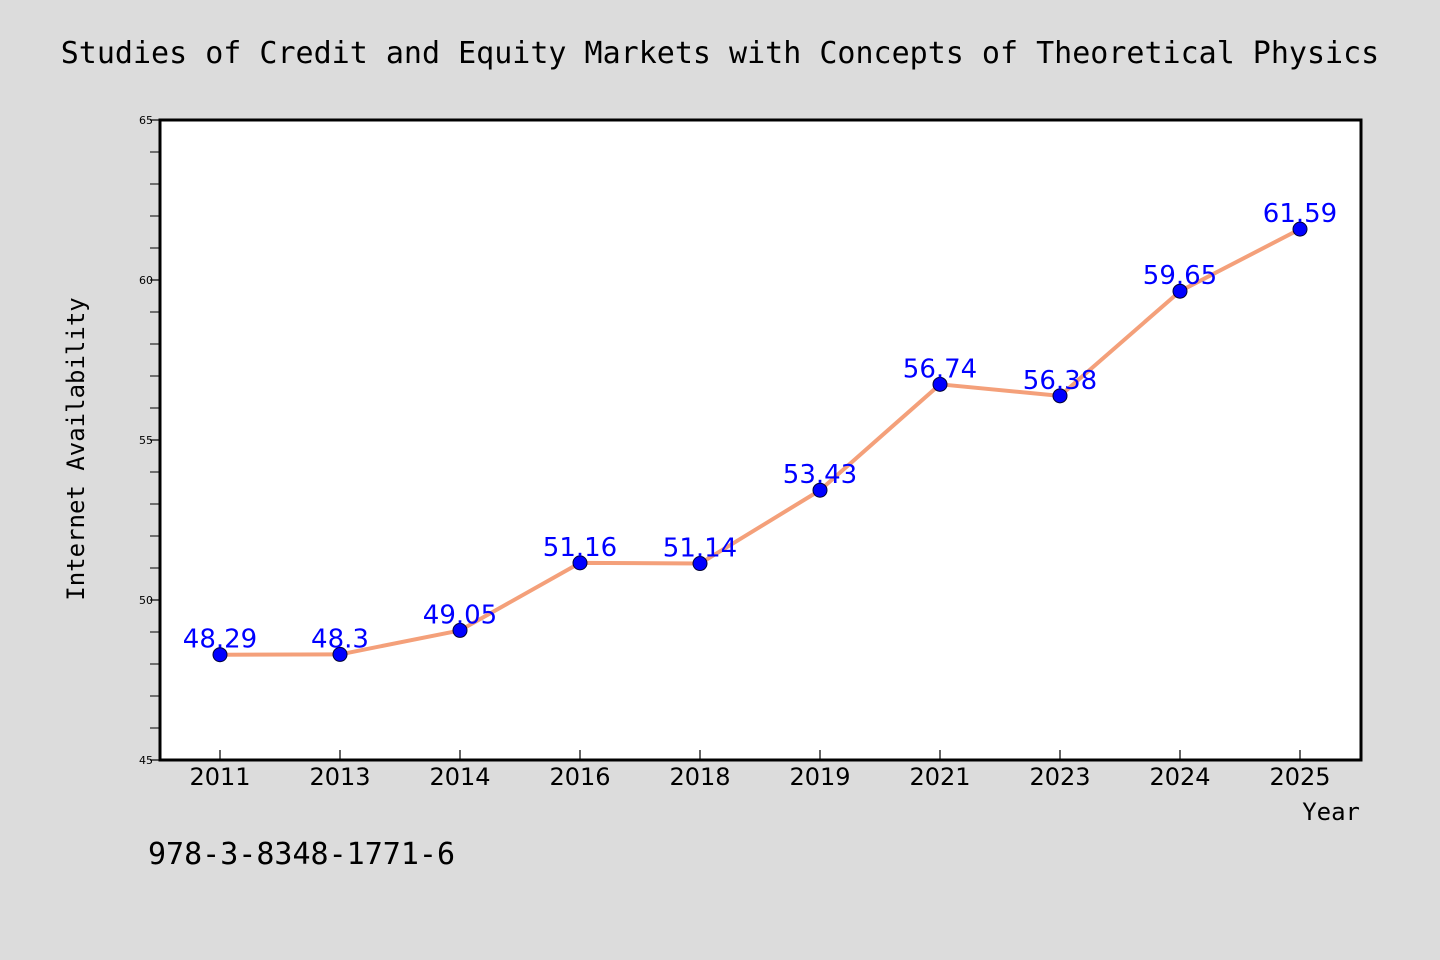 Image resolution: width=1440 pixels, height=960 pixels. I want to click on x-tick-label: 2013, so click(339, 777).